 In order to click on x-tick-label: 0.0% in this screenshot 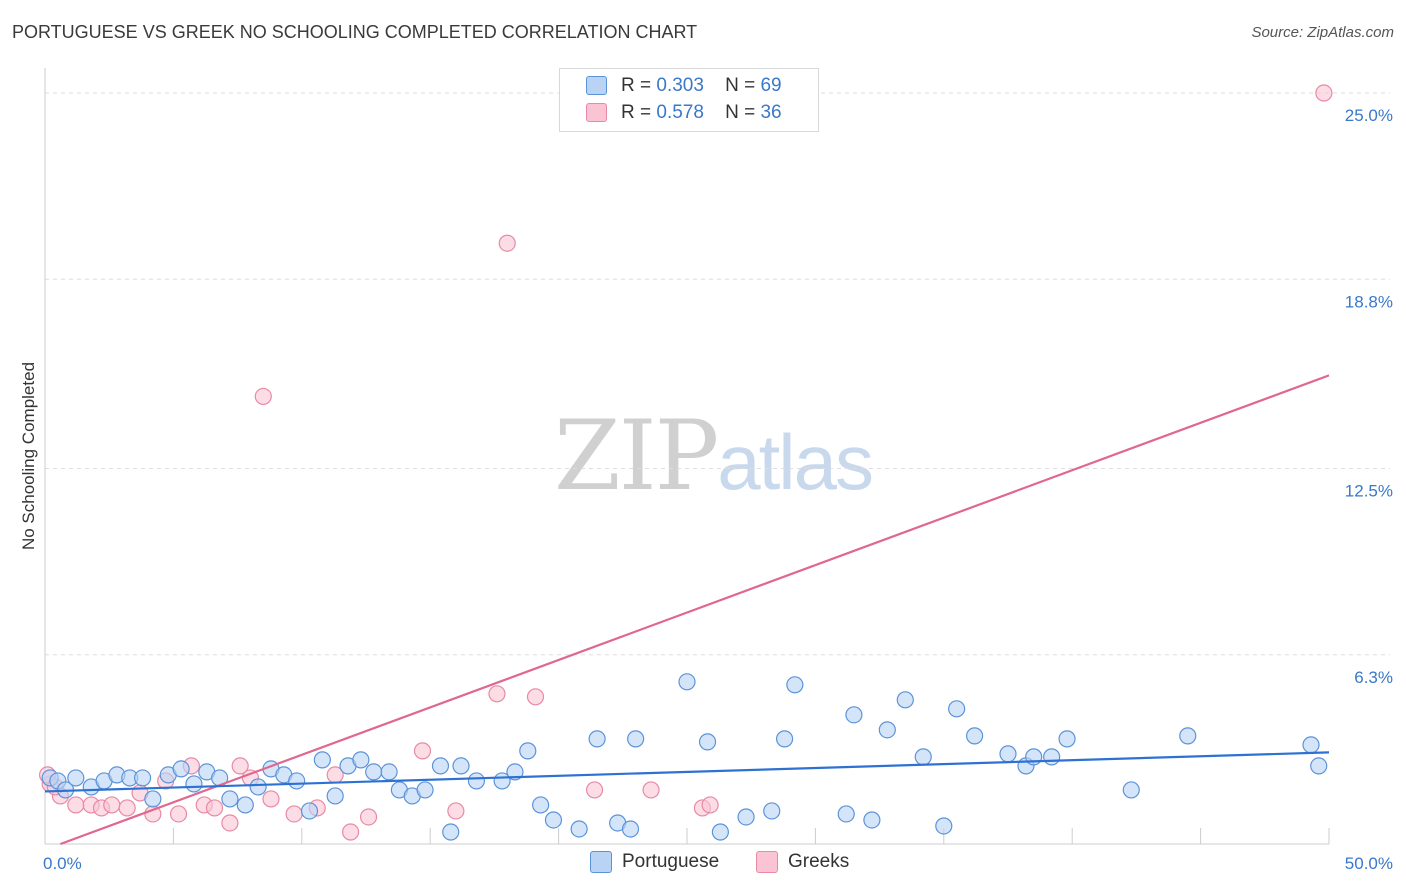, I will do `click(62, 863)`.